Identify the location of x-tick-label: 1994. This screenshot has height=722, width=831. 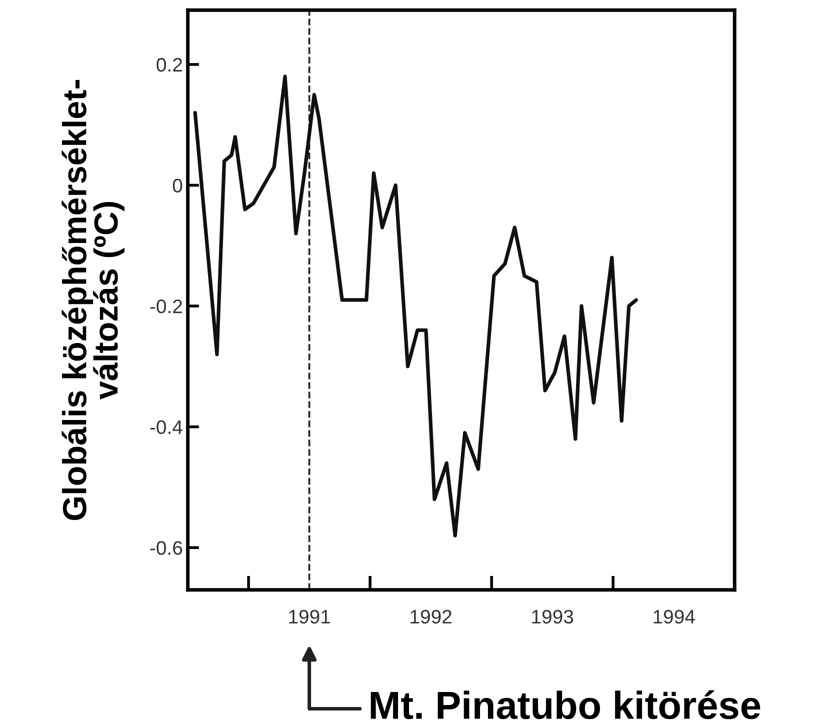
(674, 617).